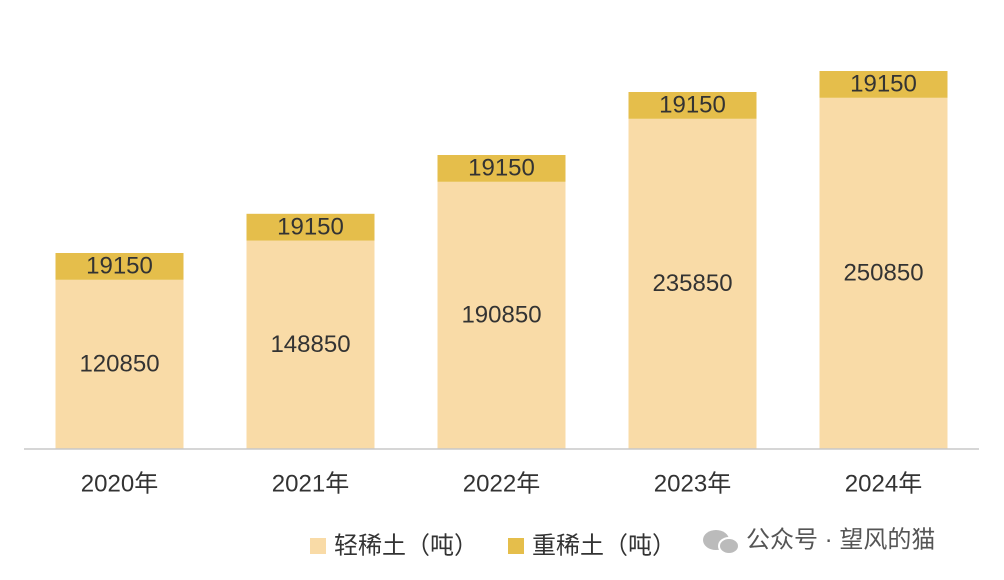 This screenshot has height=580, width=1004. I want to click on value-label: 190850, so click(501, 315).